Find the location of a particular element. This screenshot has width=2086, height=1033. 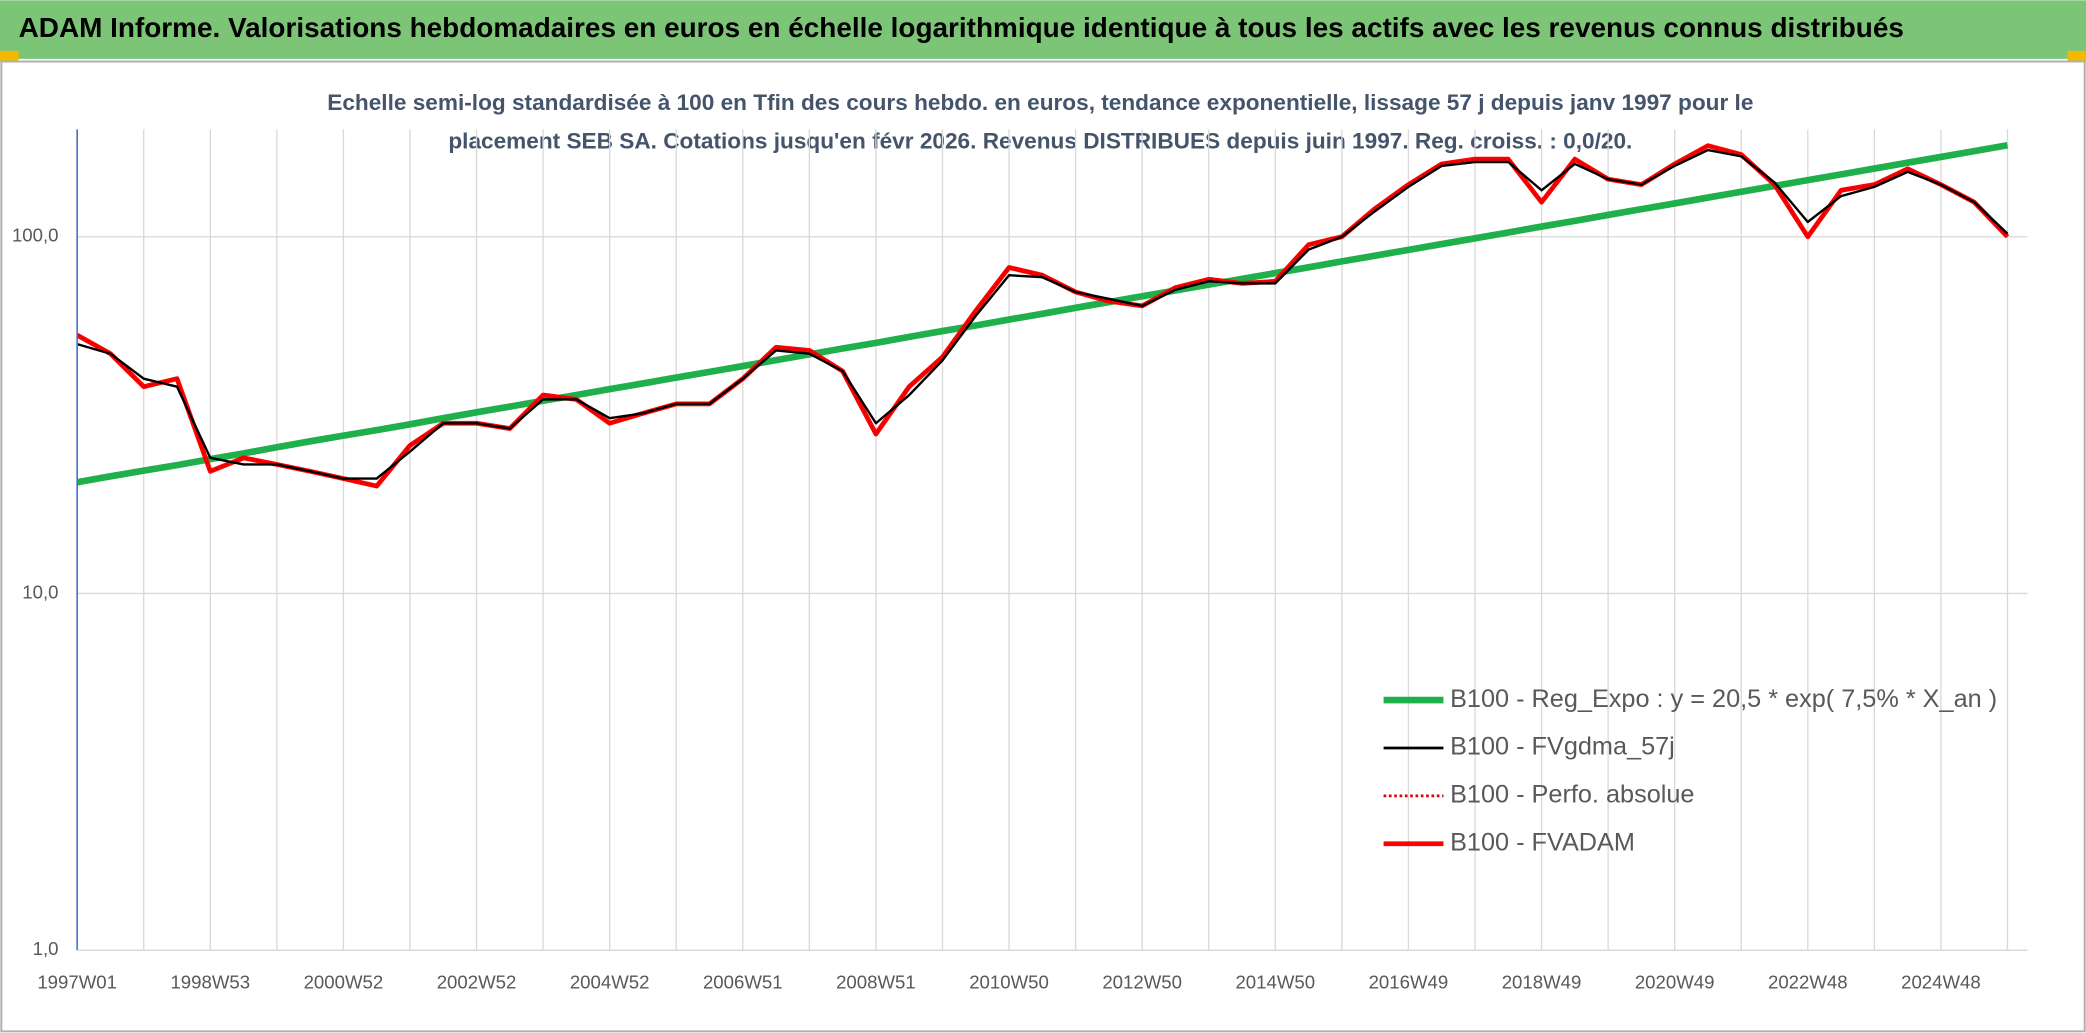

x-tick-label: 2008W51 is located at coordinates (876, 981).